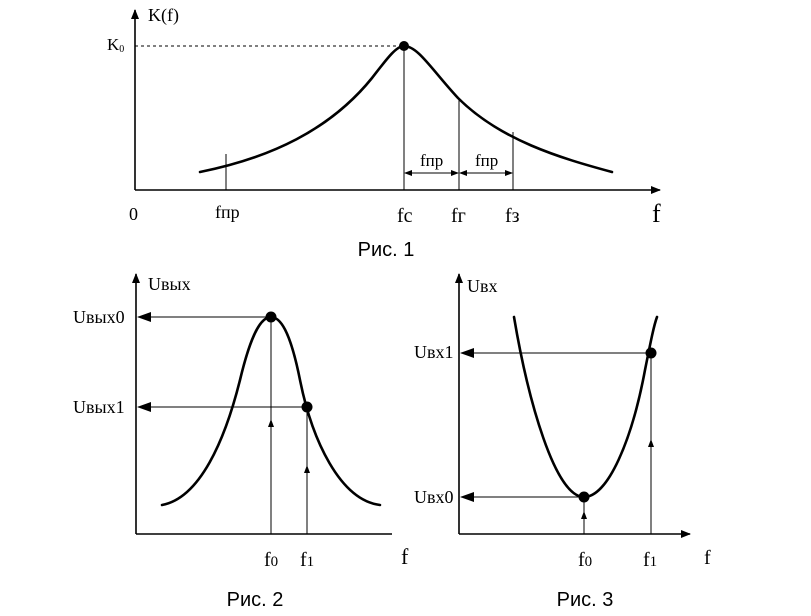 The width and height of the screenshot is (811, 616). I want to click on fig1-caption: Рис. 1, so click(386, 250).